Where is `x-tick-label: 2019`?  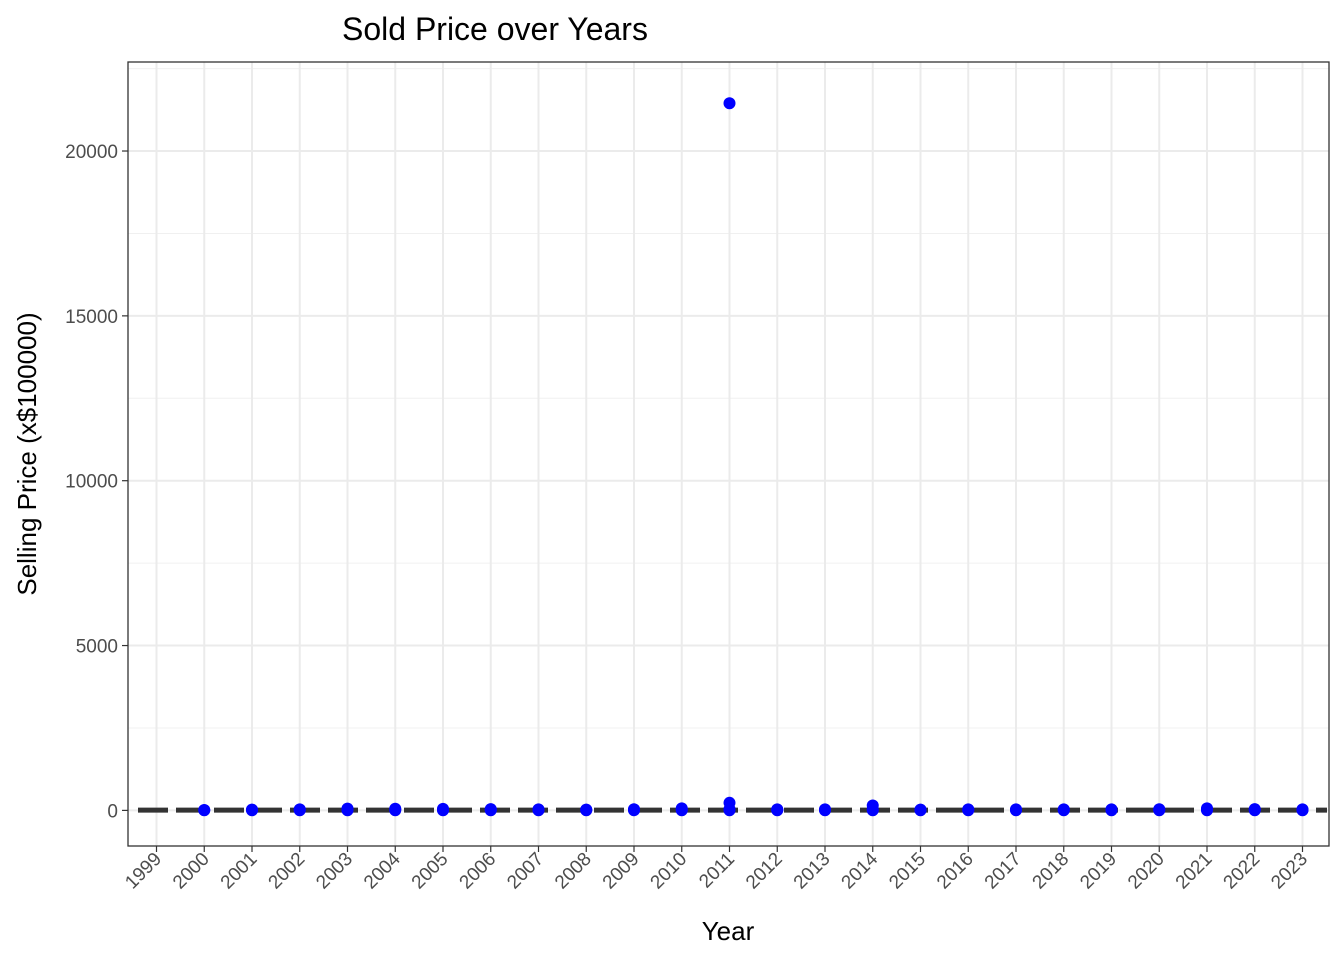
x-tick-label: 2019 is located at coordinates (1098, 871).